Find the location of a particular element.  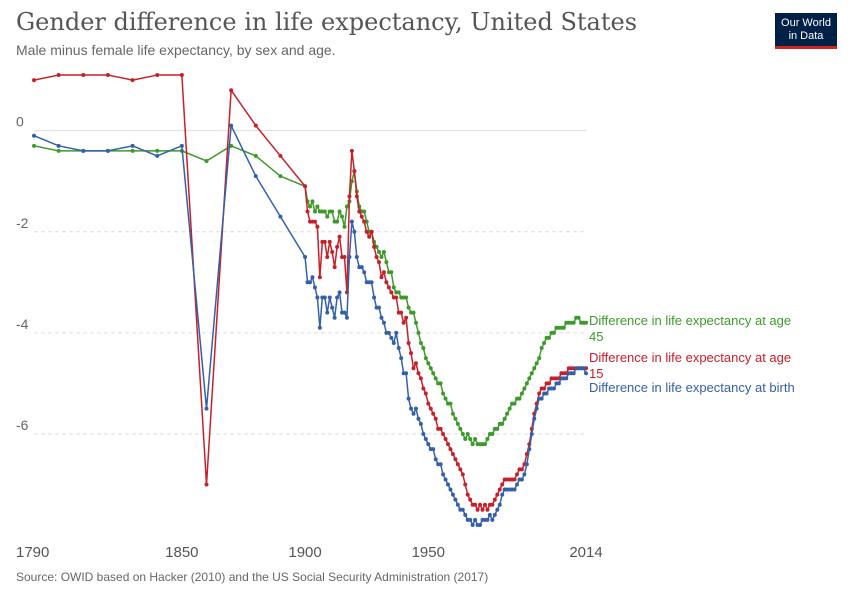

y-tick-label: 0 is located at coordinates (20, 122).